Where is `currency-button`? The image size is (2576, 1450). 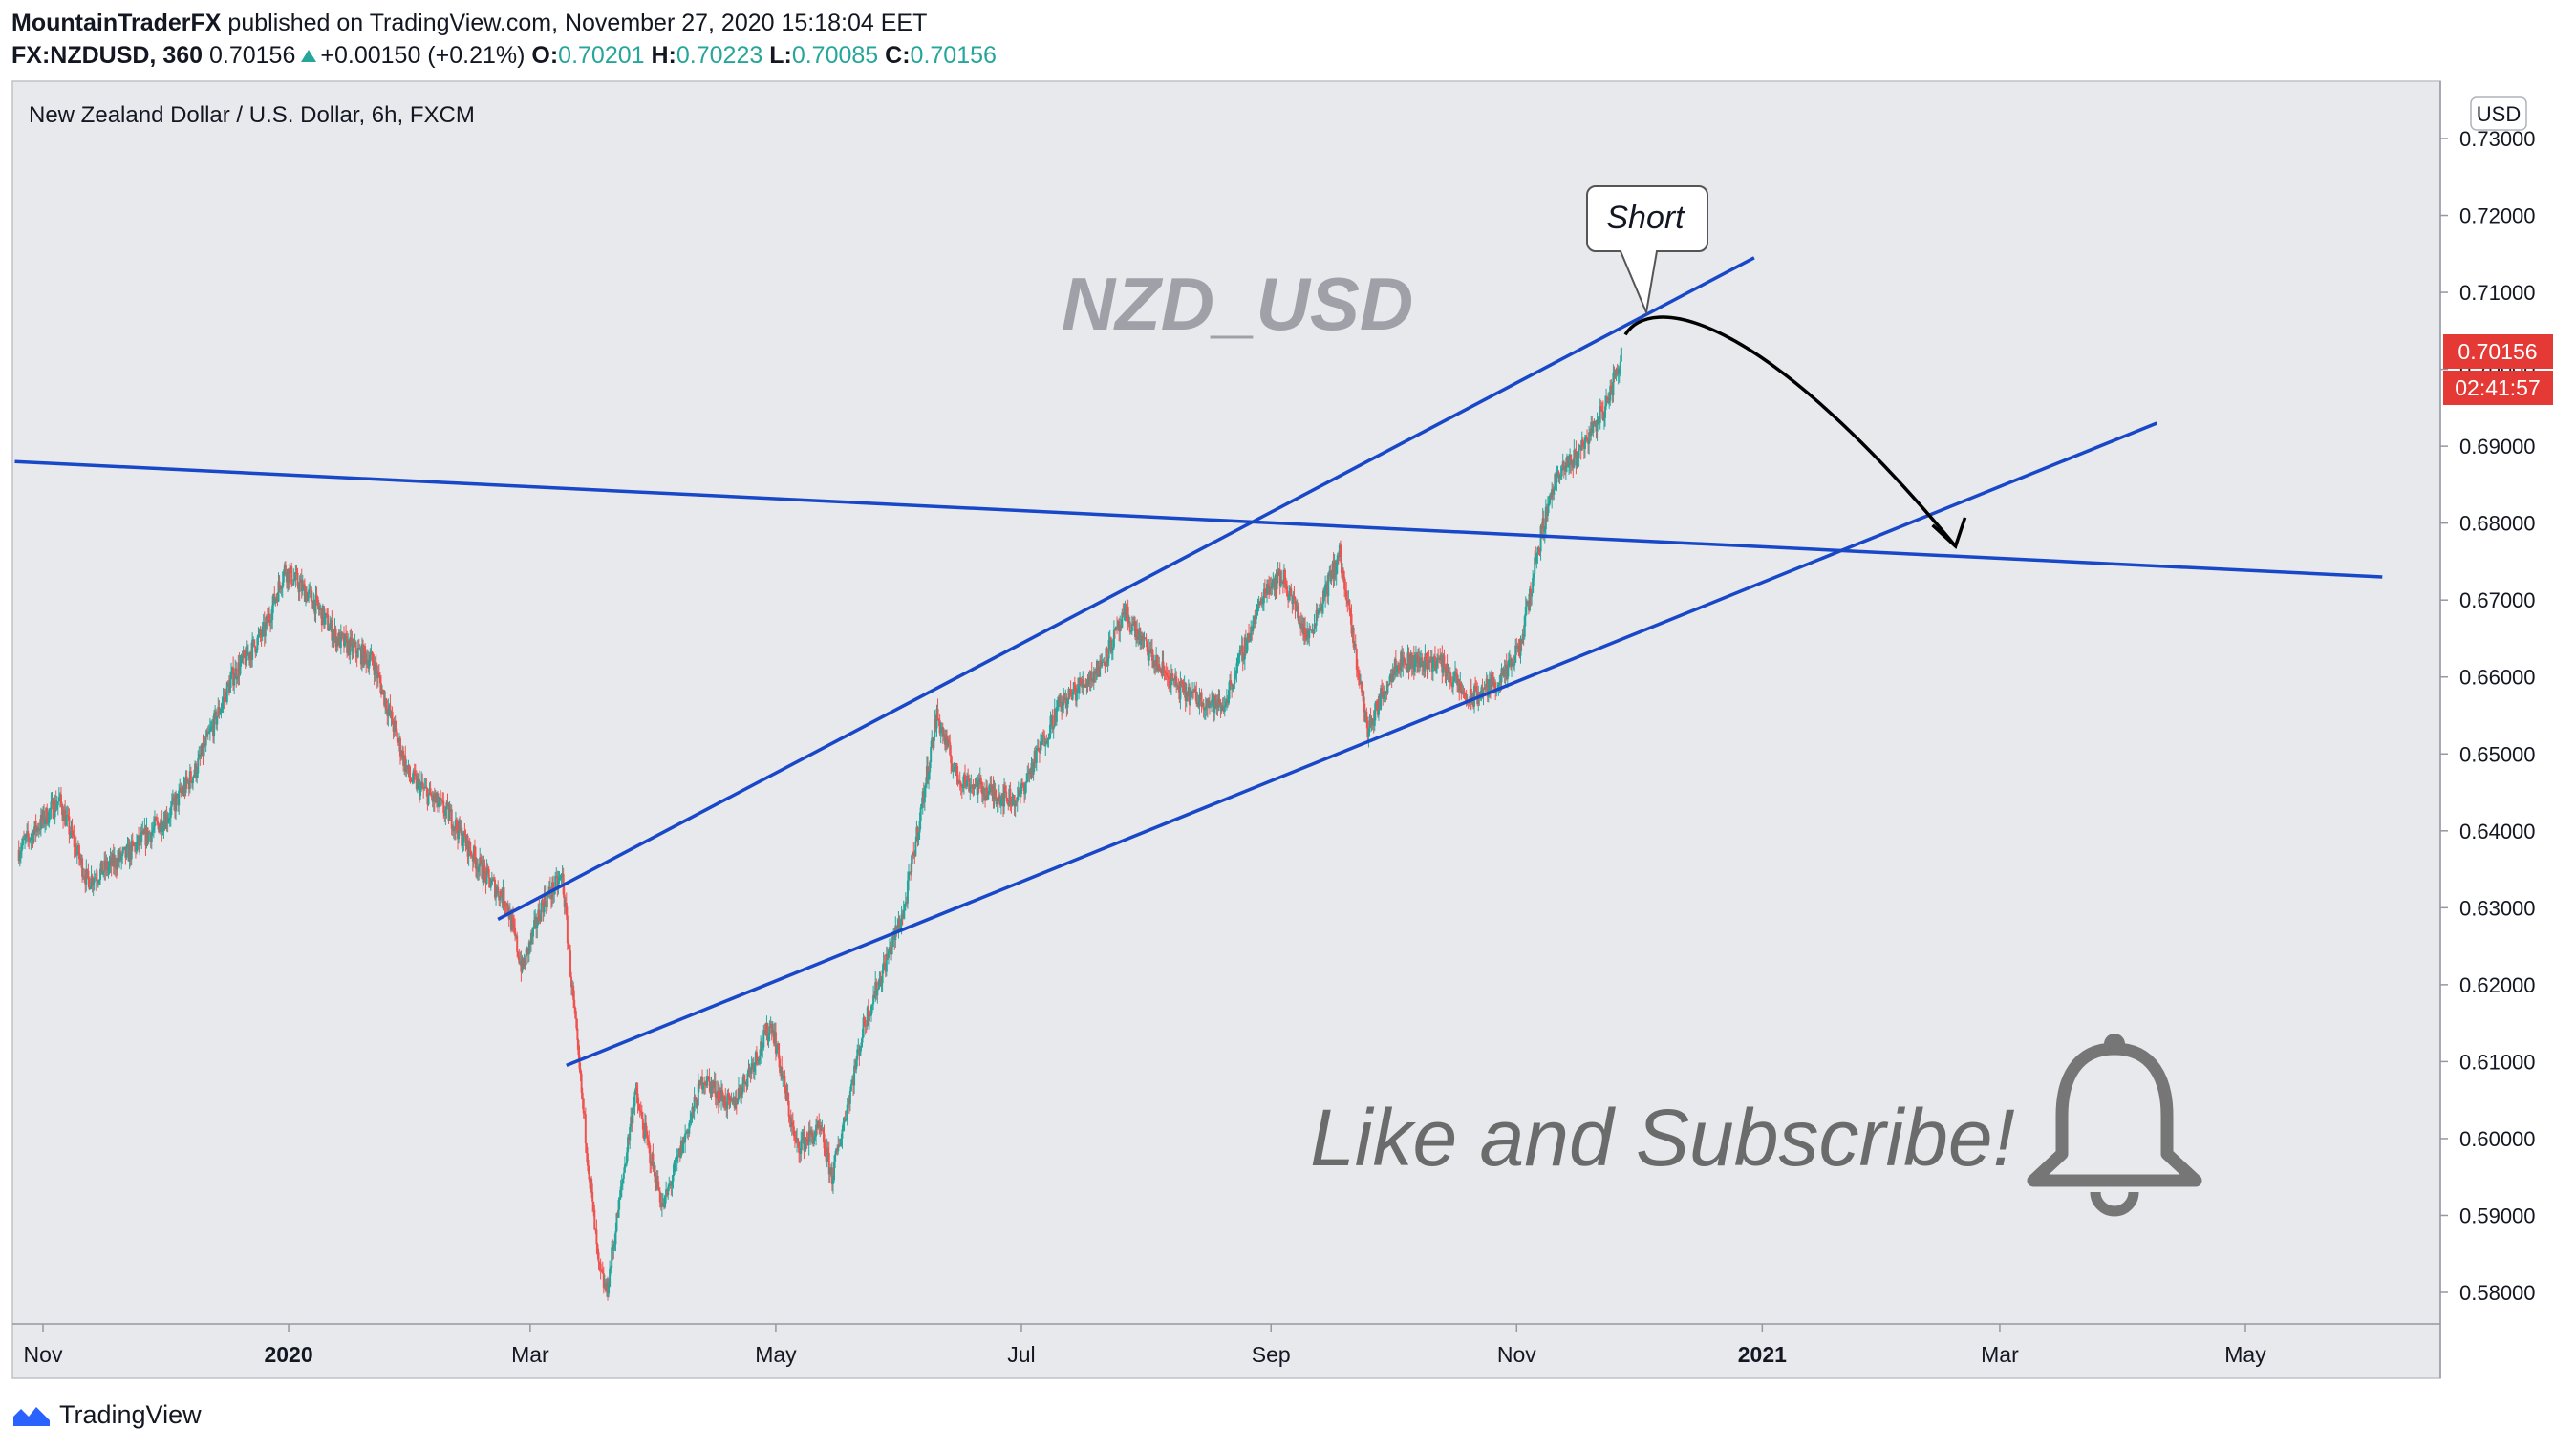 currency-button is located at coordinates (2498, 113).